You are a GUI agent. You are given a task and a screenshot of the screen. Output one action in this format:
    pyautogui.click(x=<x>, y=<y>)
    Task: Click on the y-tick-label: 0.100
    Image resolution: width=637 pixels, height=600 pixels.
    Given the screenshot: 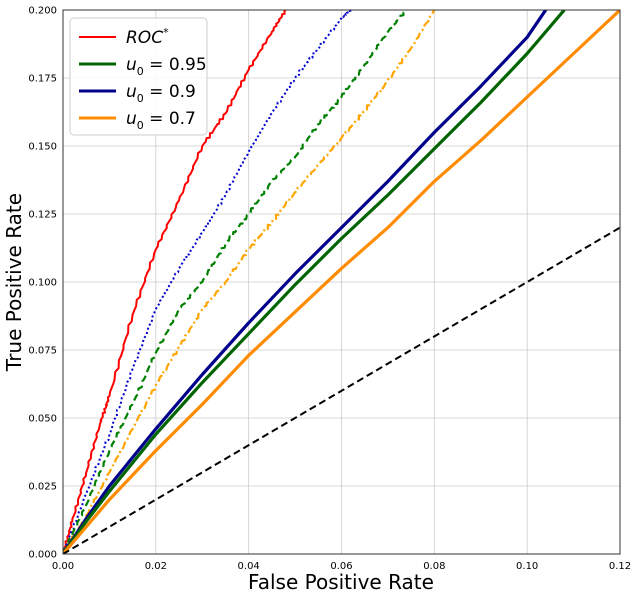 What is the action you would take?
    pyautogui.click(x=42, y=283)
    